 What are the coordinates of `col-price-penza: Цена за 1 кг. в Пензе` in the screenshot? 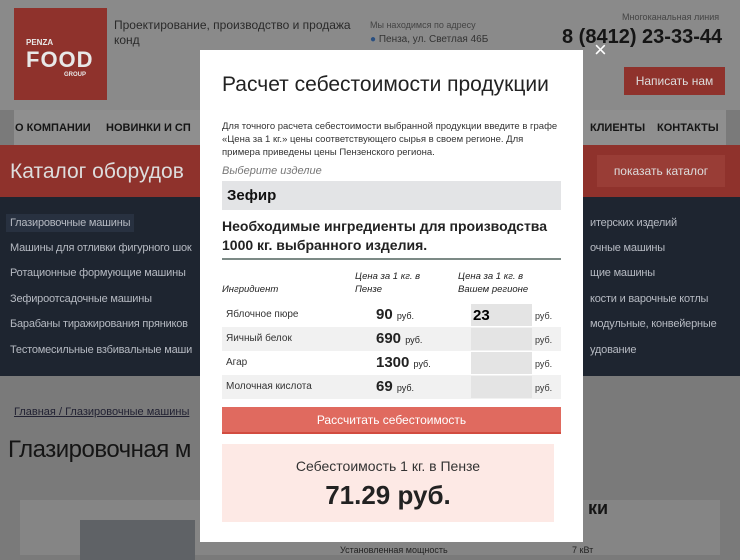 It's located at (388, 283).